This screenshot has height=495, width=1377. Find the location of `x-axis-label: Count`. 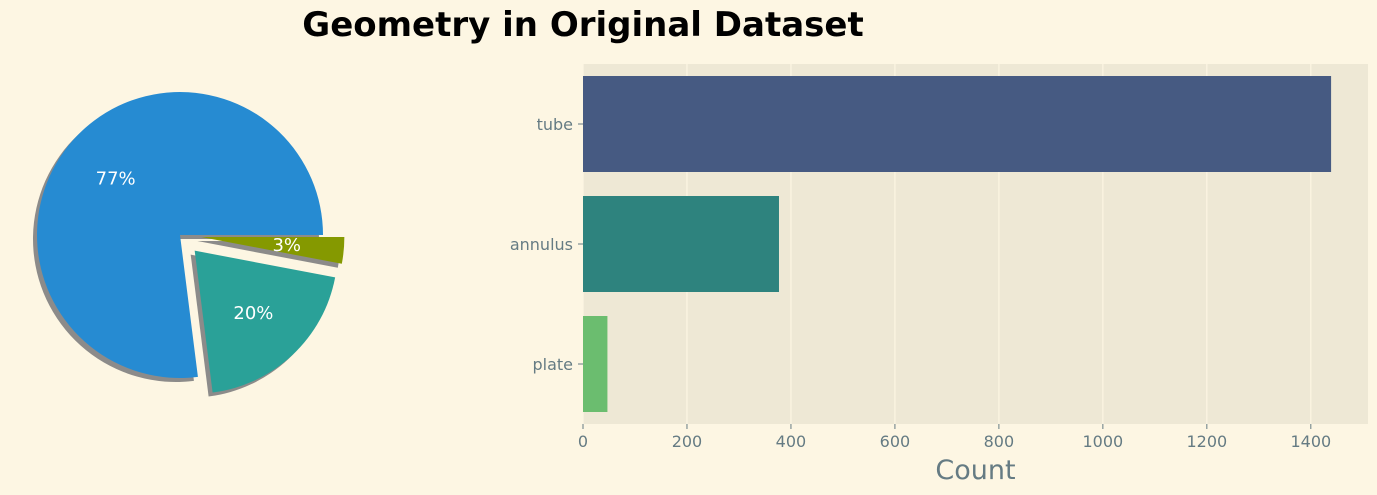

x-axis-label: Count is located at coordinates (975, 470).